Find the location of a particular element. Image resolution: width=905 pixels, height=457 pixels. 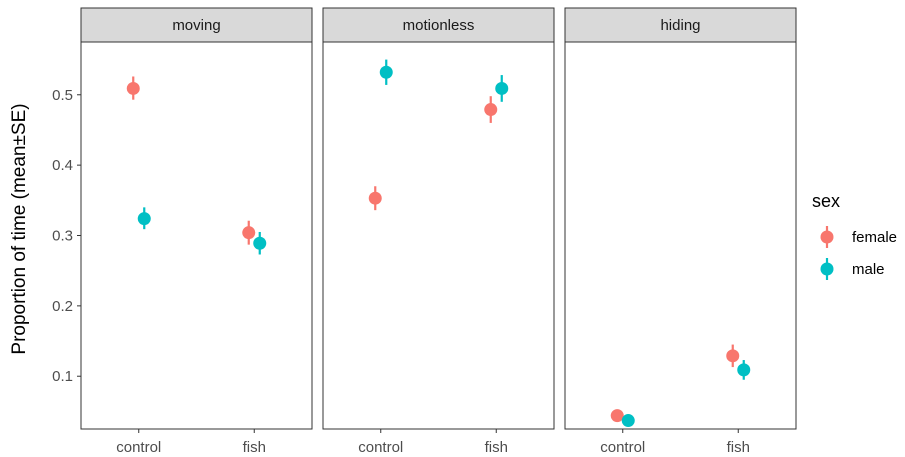

y-axis-title: Proportion of time (mean±SE) is located at coordinates (19, 228).